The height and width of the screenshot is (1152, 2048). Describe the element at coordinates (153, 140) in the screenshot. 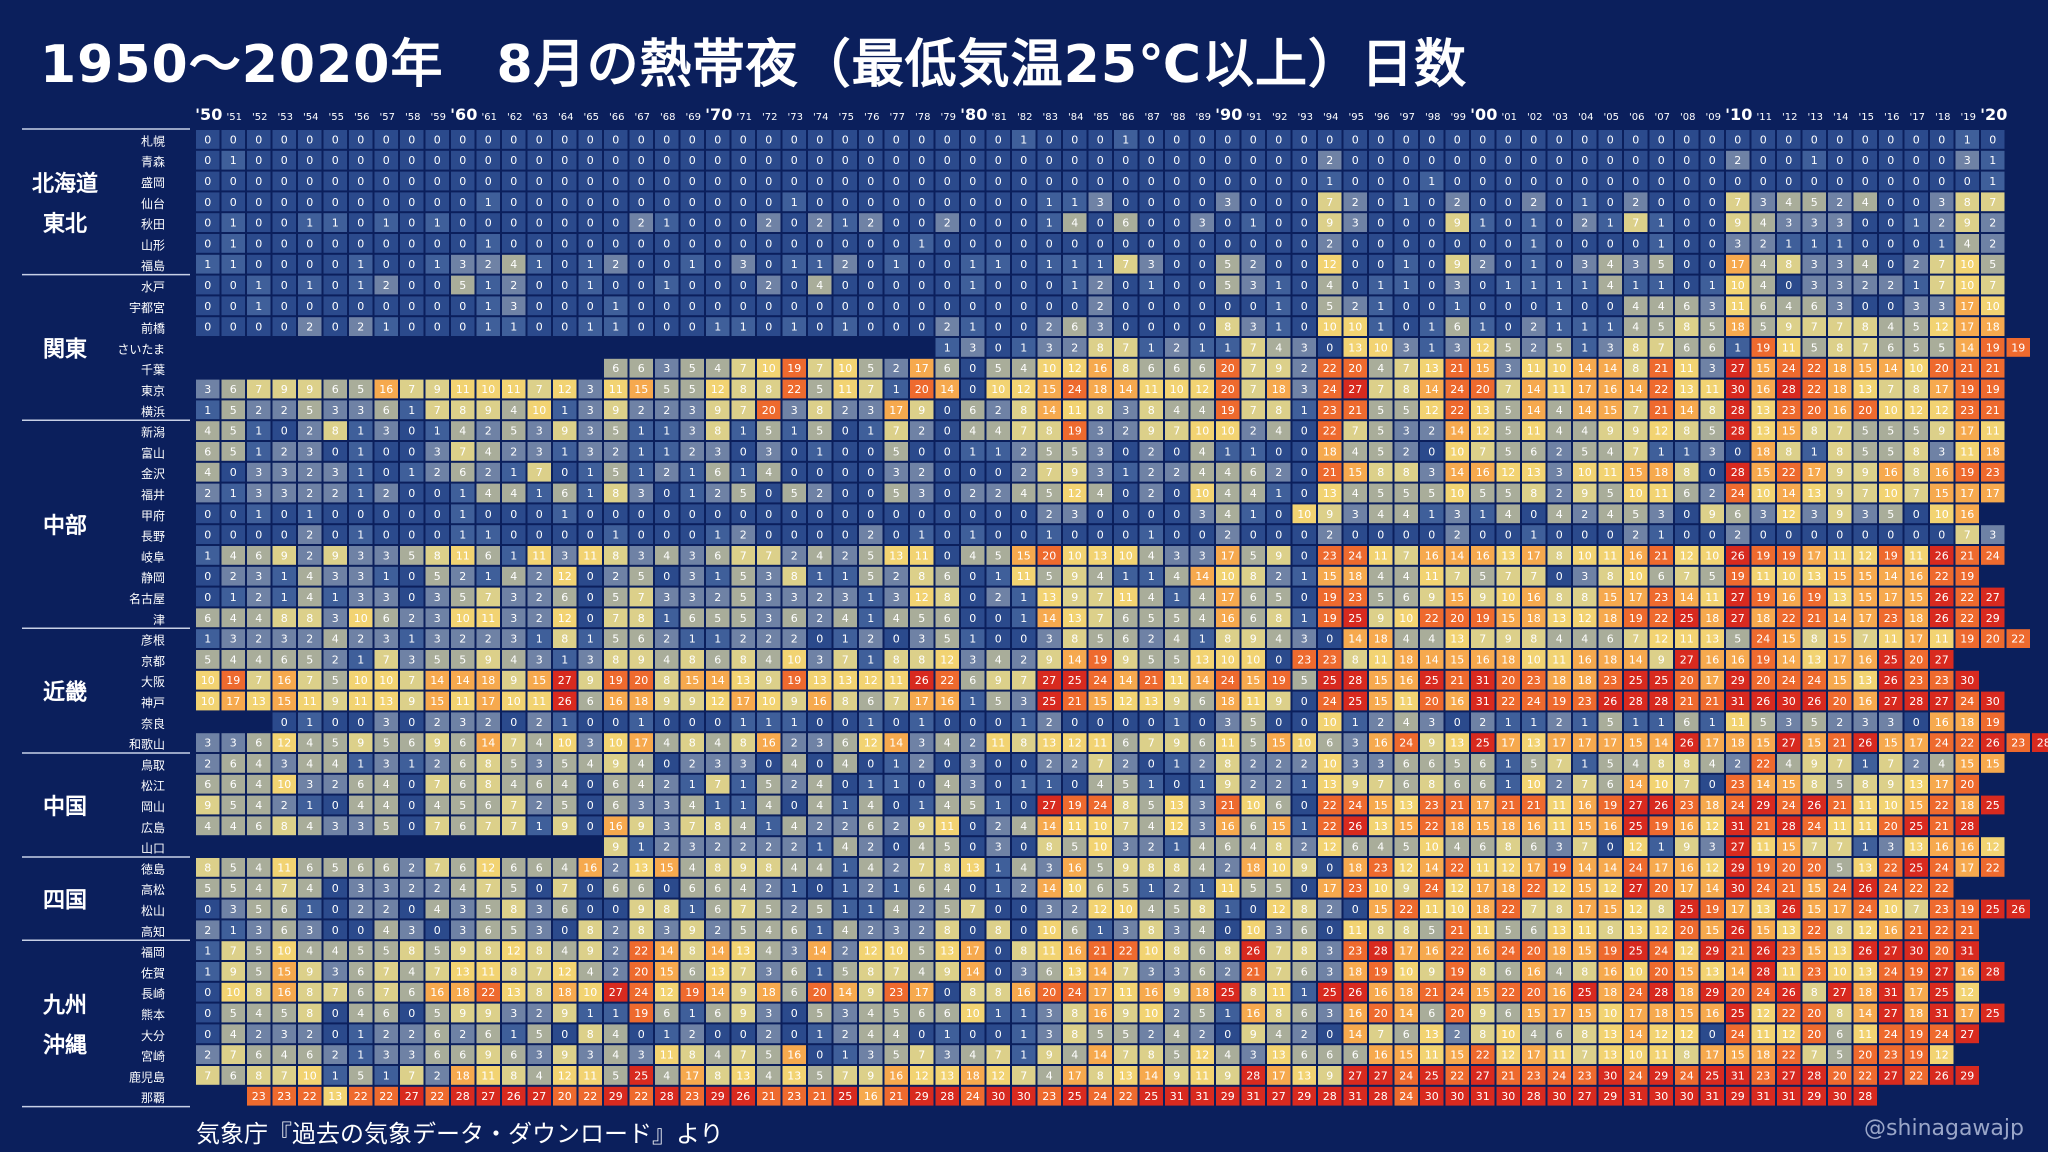

I see `station-label: 札幌` at that location.